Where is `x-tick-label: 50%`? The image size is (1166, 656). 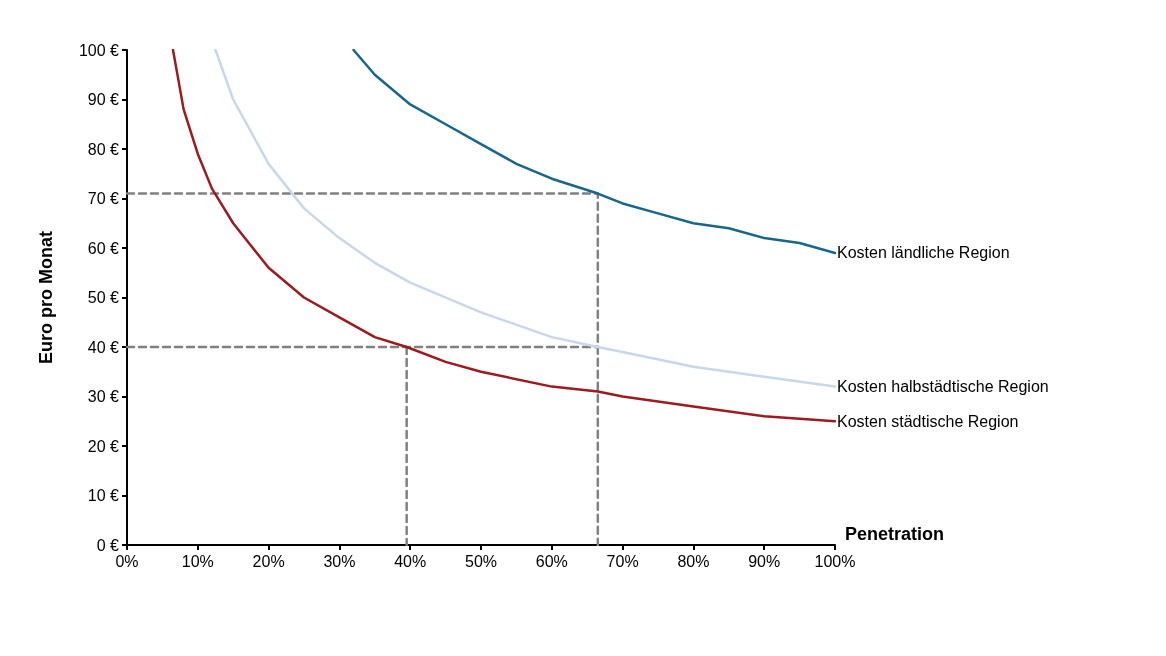 x-tick-label: 50% is located at coordinates (481, 561).